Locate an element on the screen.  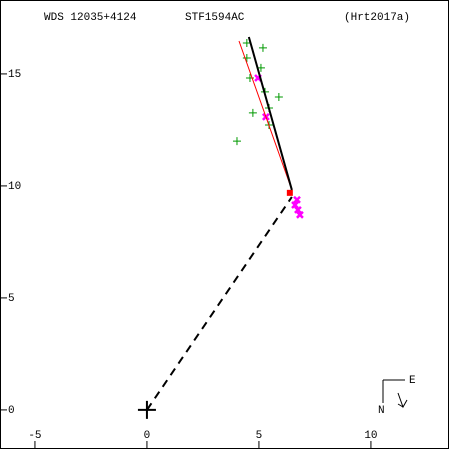
y-tick-label: 0 is located at coordinates (11, 411).